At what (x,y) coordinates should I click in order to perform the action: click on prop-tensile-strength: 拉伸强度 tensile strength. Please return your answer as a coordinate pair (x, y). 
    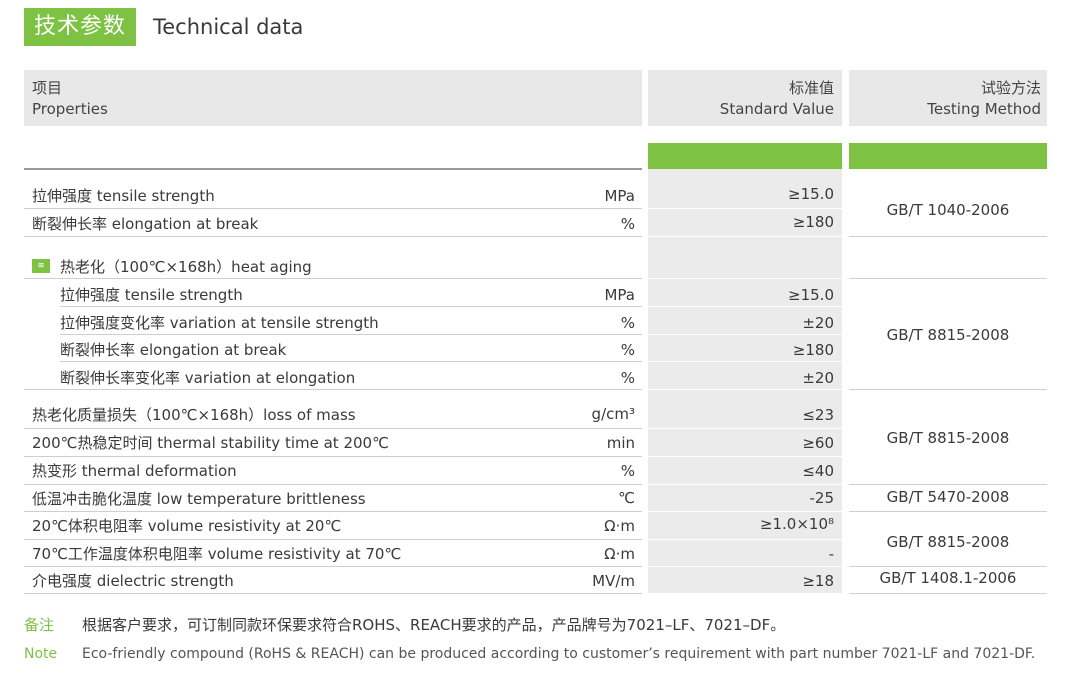
    Looking at the image, I should click on (123, 196).